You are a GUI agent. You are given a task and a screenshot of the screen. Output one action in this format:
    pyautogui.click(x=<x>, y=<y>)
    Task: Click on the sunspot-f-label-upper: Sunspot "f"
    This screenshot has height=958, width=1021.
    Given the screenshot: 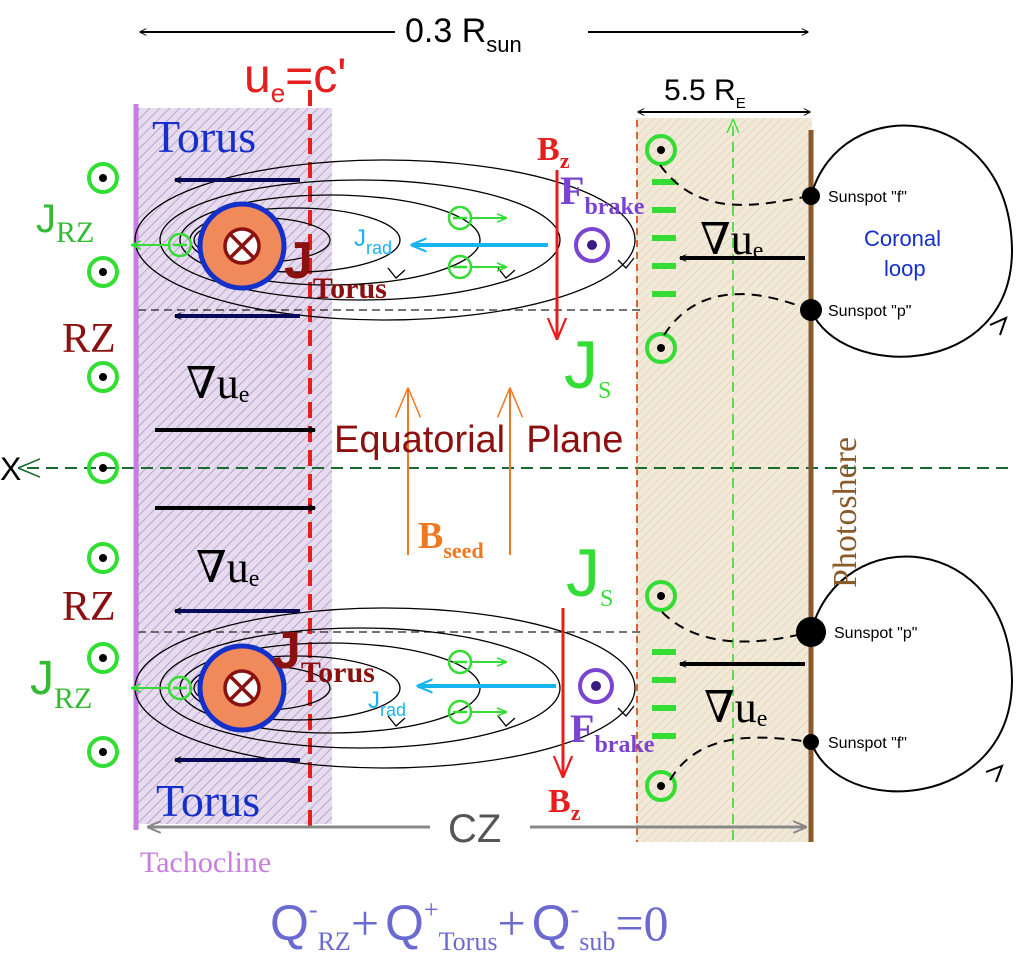 What is the action you would take?
    pyautogui.click(x=867, y=197)
    